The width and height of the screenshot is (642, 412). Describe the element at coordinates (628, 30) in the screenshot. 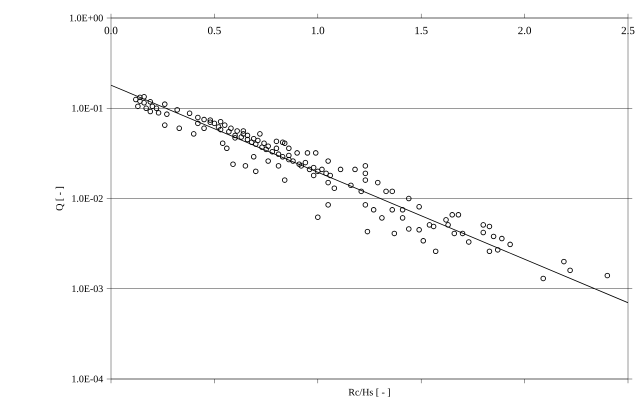

I see `x-tick-label: 2.5` at that location.